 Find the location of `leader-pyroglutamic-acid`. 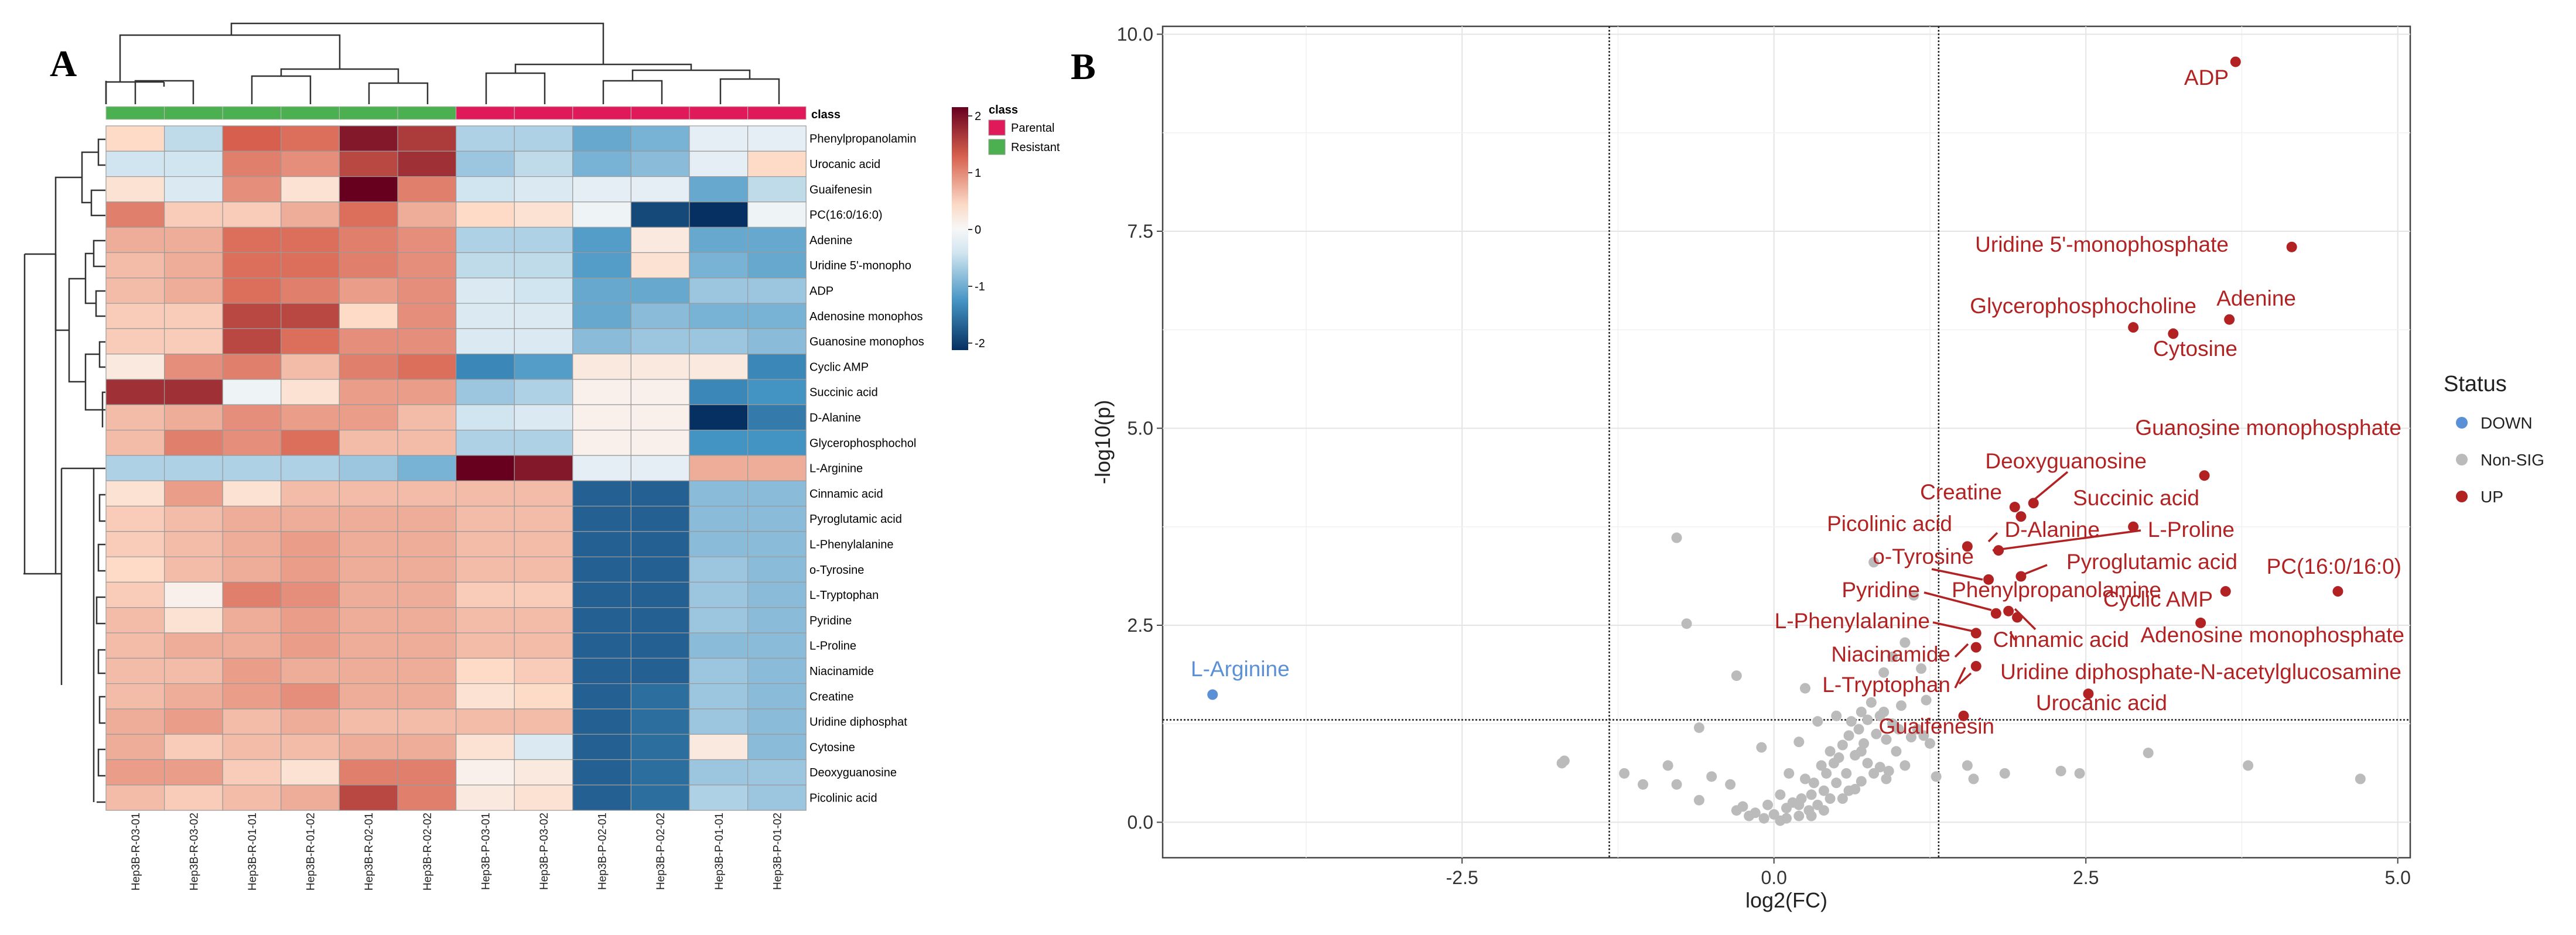

leader-pyroglutamic-acid is located at coordinates (2032, 571).